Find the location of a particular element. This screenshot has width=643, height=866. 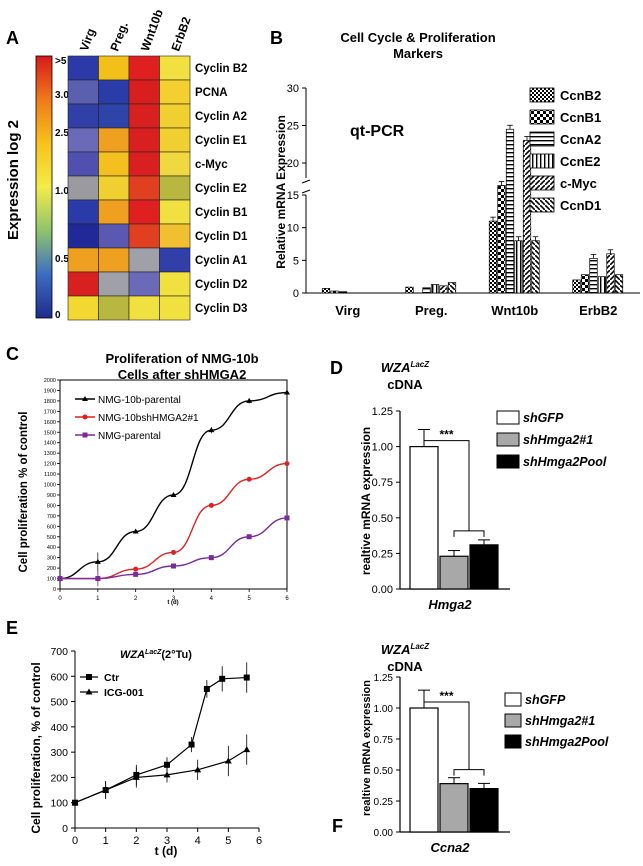

panel-e-letter: E is located at coordinates (12, 628).